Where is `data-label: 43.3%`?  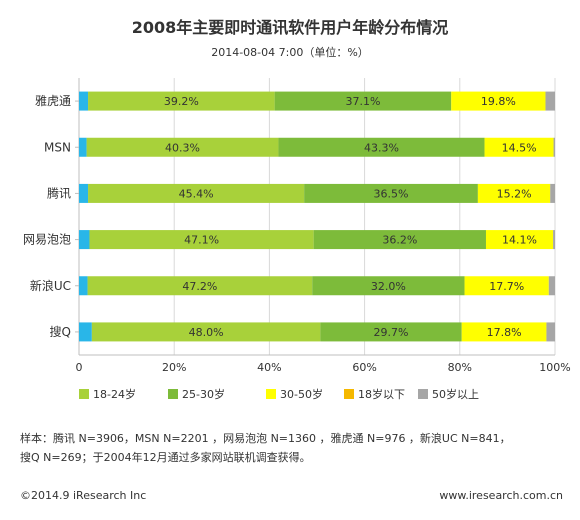 data-label: 43.3% is located at coordinates (381, 147).